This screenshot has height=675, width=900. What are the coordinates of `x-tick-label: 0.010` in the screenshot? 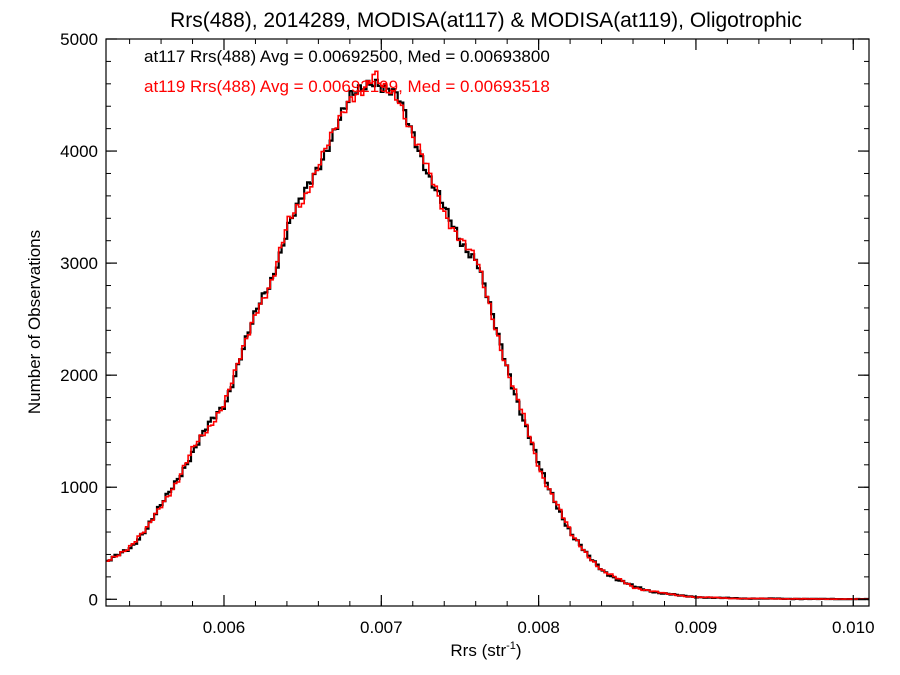 It's located at (853, 627).